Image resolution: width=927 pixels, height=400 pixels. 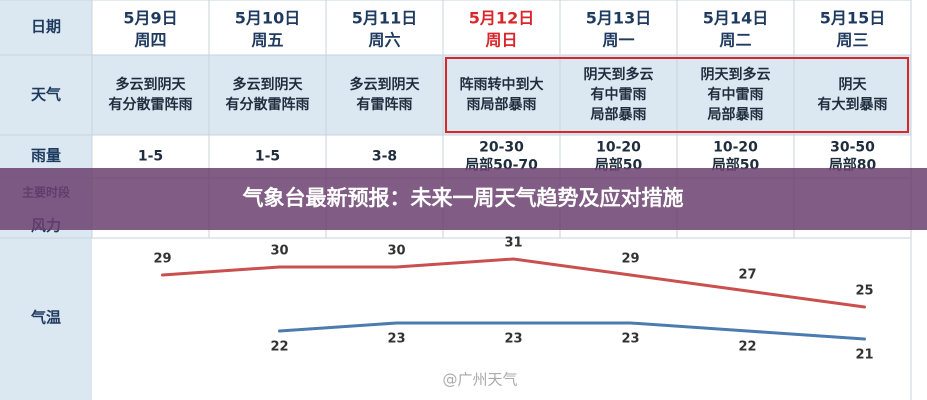 What do you see at coordinates (852, 18) in the screenshot?
I see `date: 5月15日` at bounding box center [852, 18].